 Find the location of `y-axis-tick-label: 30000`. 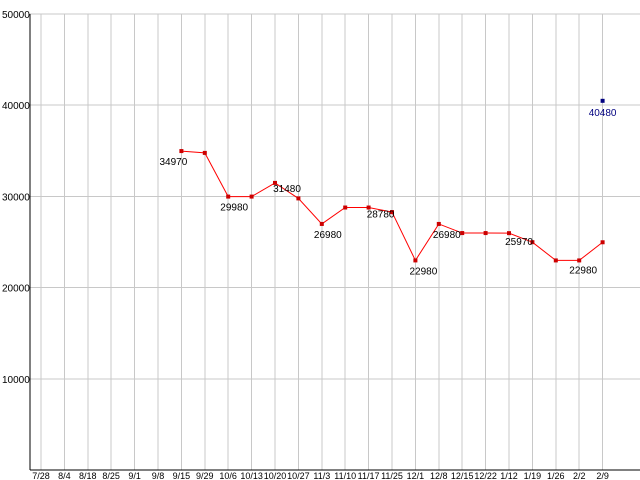

y-axis-tick-label: 30000 is located at coordinates (16, 197).